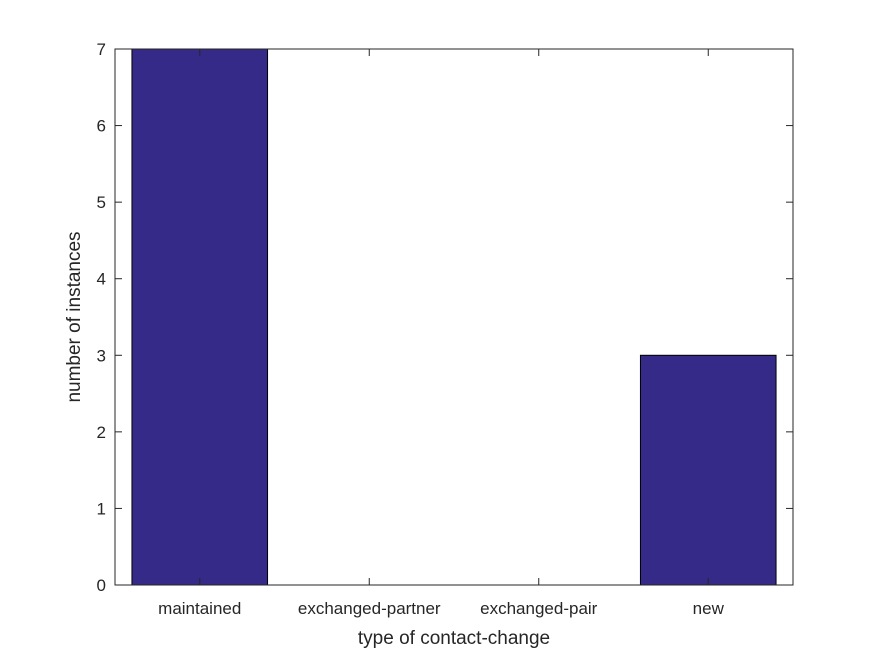 This screenshot has width=875, height=656. I want to click on y-tick-label: 7, so click(101, 49).